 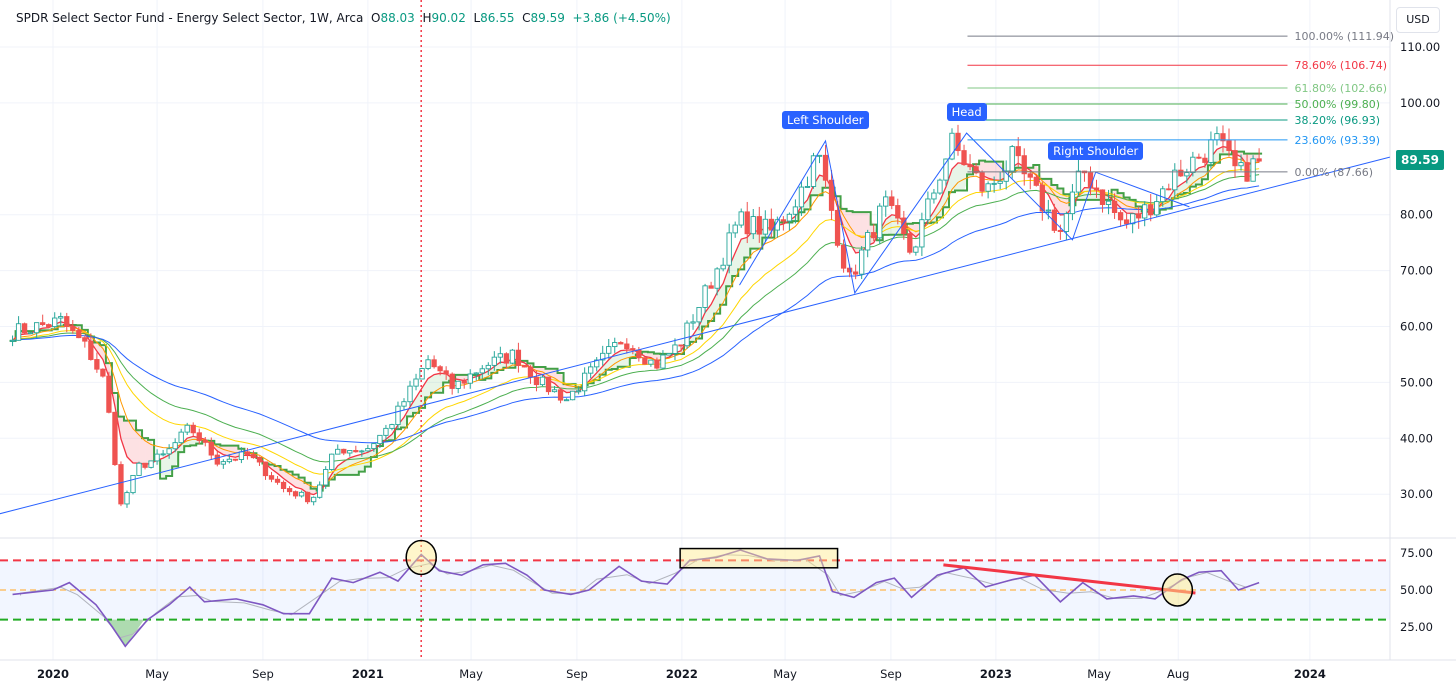 I want to click on currency-button: USD, so click(x=1418, y=20).